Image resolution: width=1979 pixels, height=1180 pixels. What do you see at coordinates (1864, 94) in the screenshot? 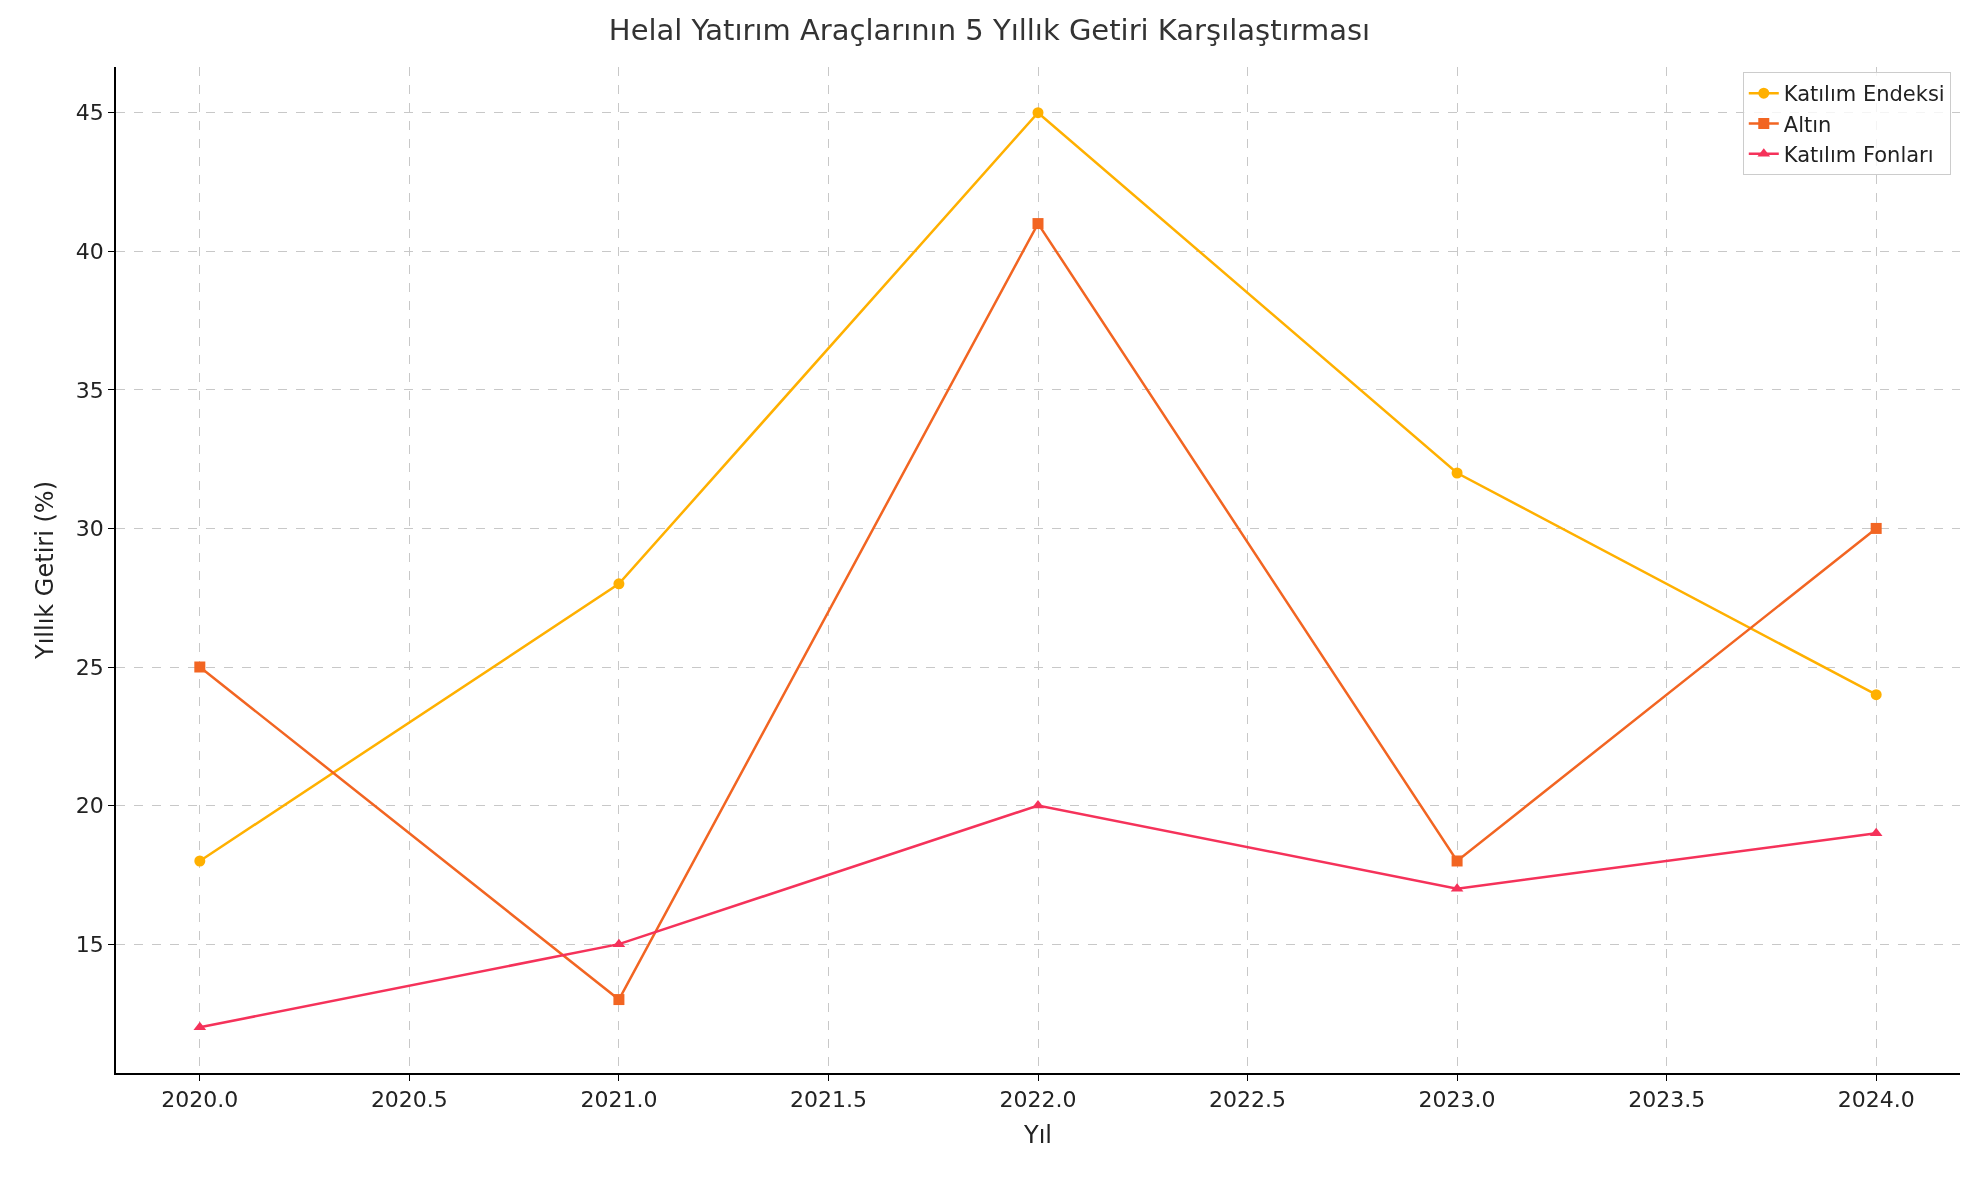
I see `legend-label: Katılım Endeksi` at bounding box center [1864, 94].